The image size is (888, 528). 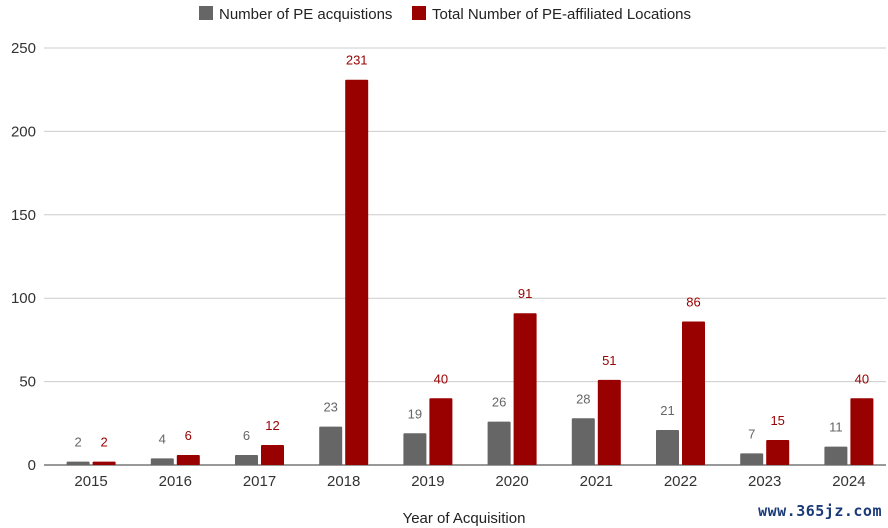 I want to click on bar-locations-2018, so click(x=357, y=272).